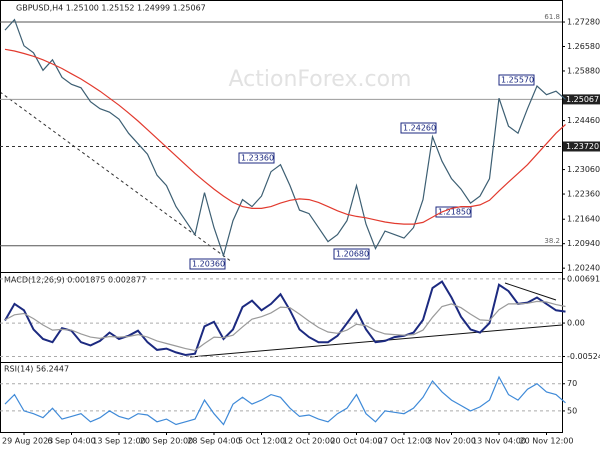 The height and width of the screenshot is (450, 600). I want to click on annotation: 1.25570, so click(517, 80).